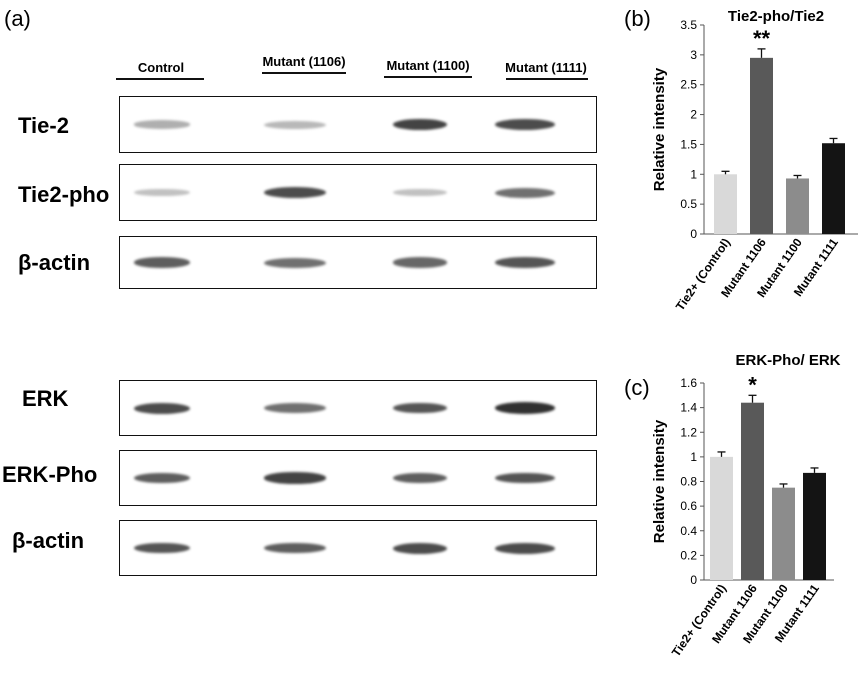  Describe the element at coordinates (160, 79) in the screenshot. I see `lane-underline-control` at that location.